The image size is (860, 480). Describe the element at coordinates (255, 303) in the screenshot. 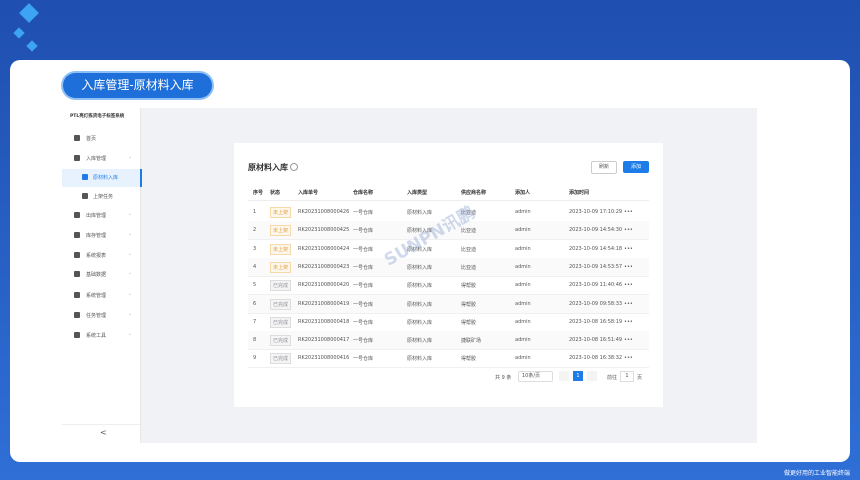

I see `table-cell: 6` at that location.